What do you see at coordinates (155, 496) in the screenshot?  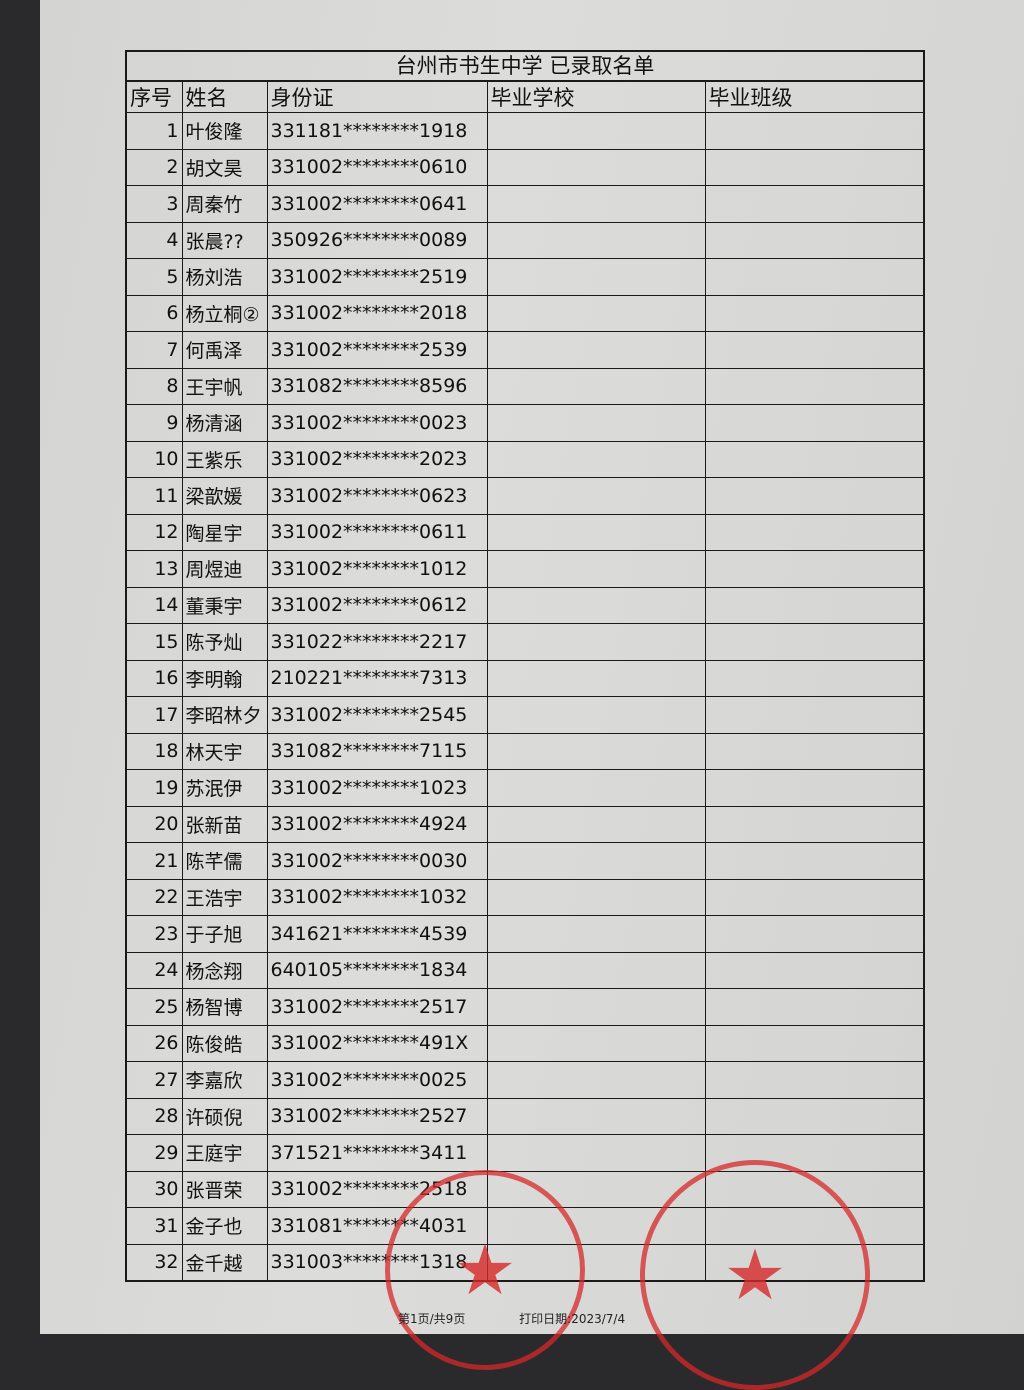 I see `row-number: 11` at bounding box center [155, 496].